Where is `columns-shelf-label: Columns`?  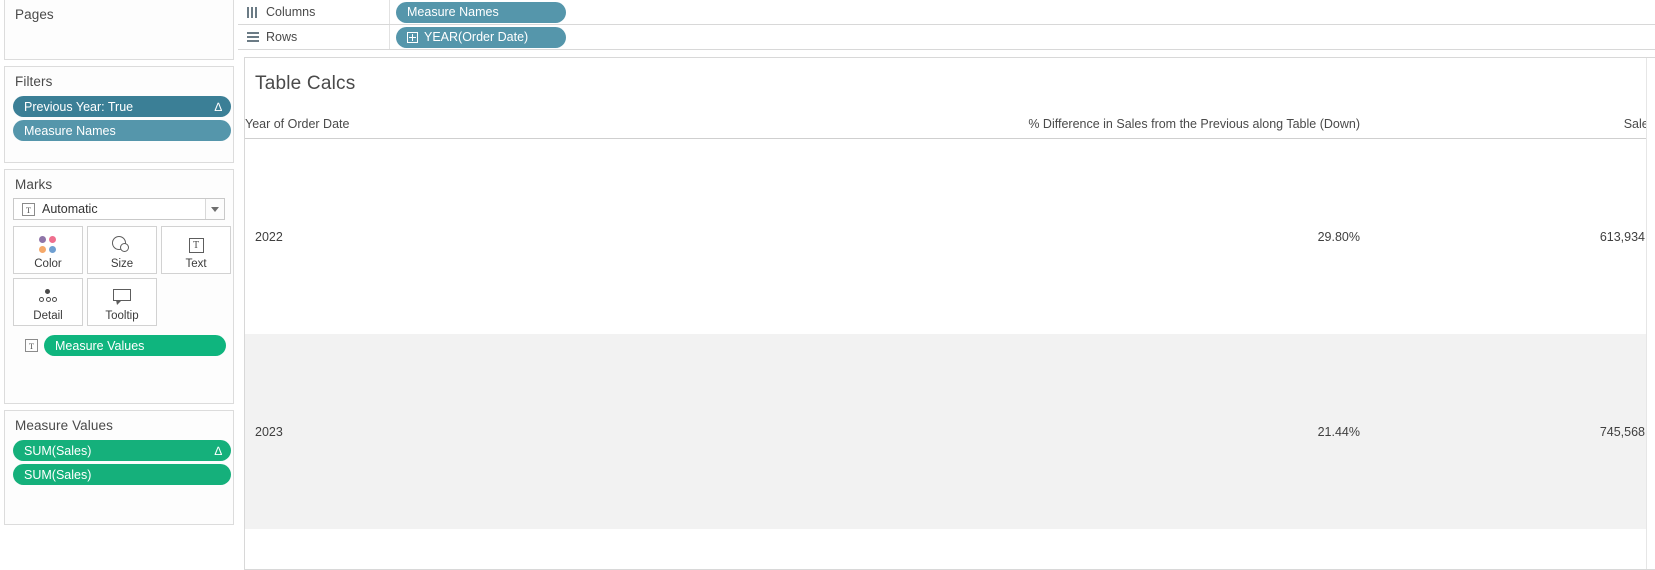 columns-shelf-label: Columns is located at coordinates (291, 12).